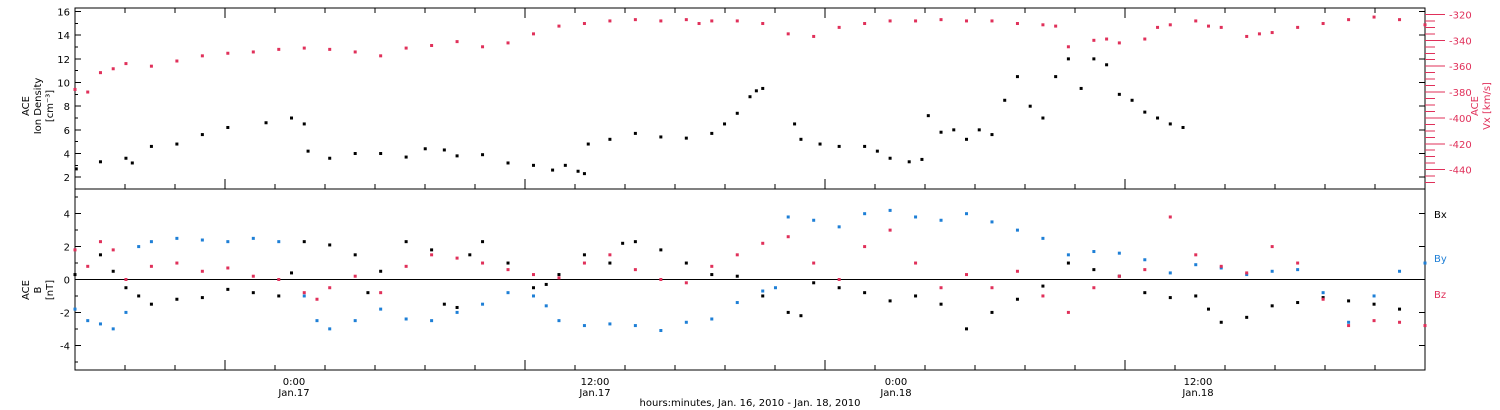  What do you see at coordinates (67, 178) in the screenshot?
I see `top-ytick-label-0: 2` at bounding box center [67, 178].